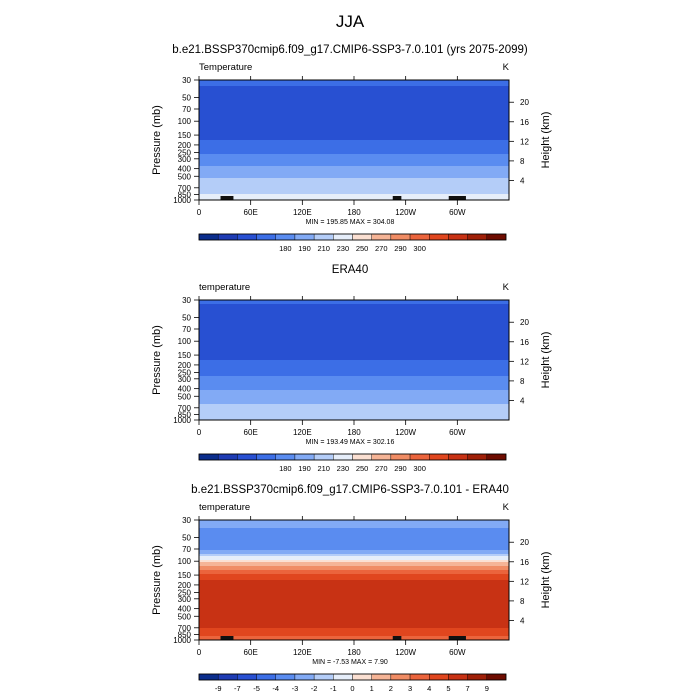 The height and width of the screenshot is (700, 700). Describe the element at coordinates (524, 322) in the screenshot. I see `y-right-tick-label: 20` at that location.